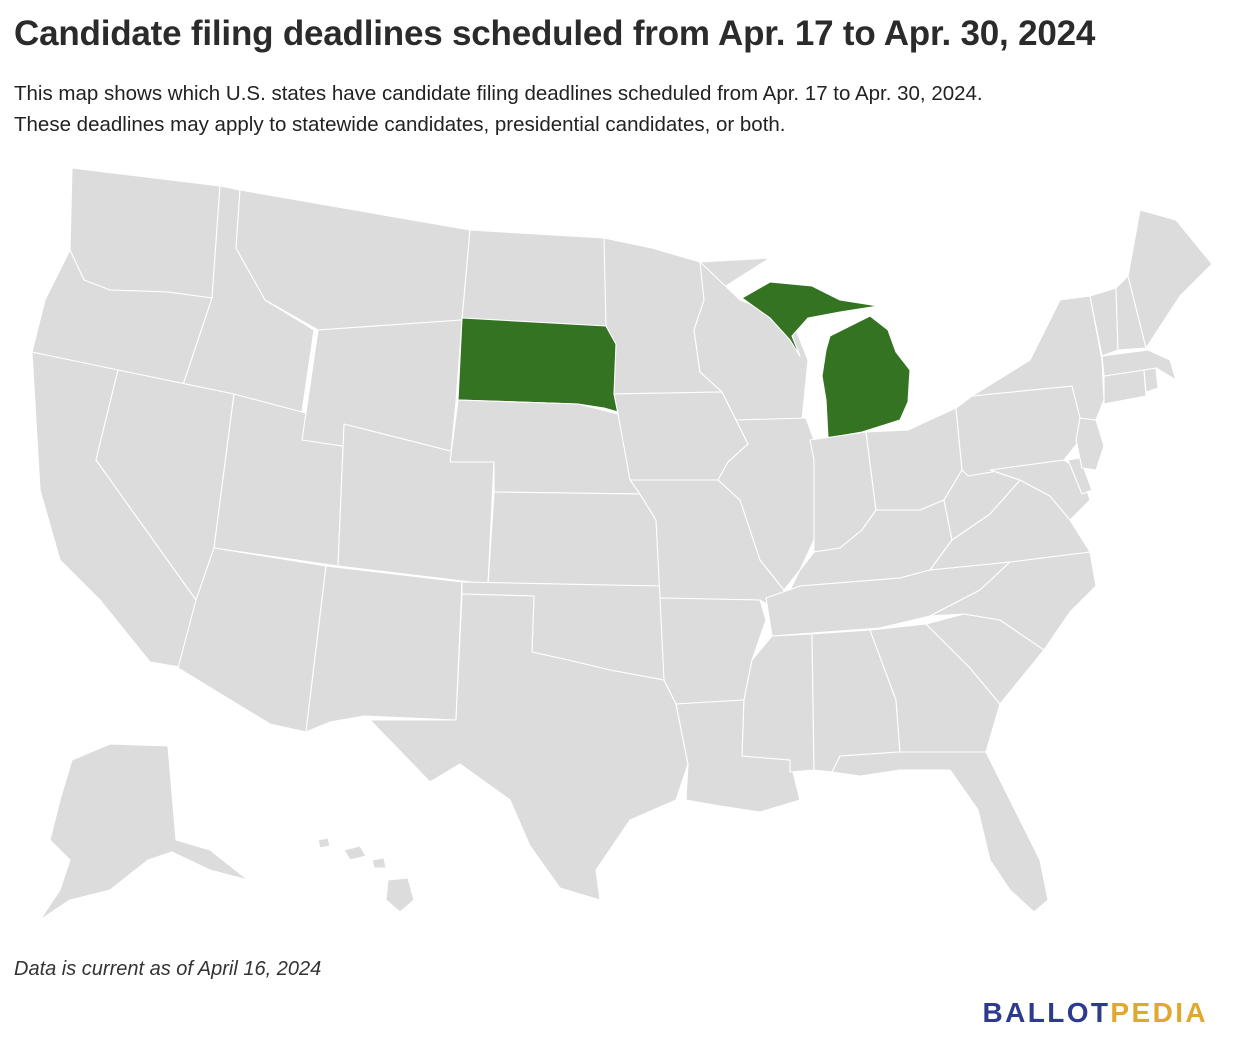  Describe the element at coordinates (384, 649) in the screenshot. I see `state-new-mexico` at that location.